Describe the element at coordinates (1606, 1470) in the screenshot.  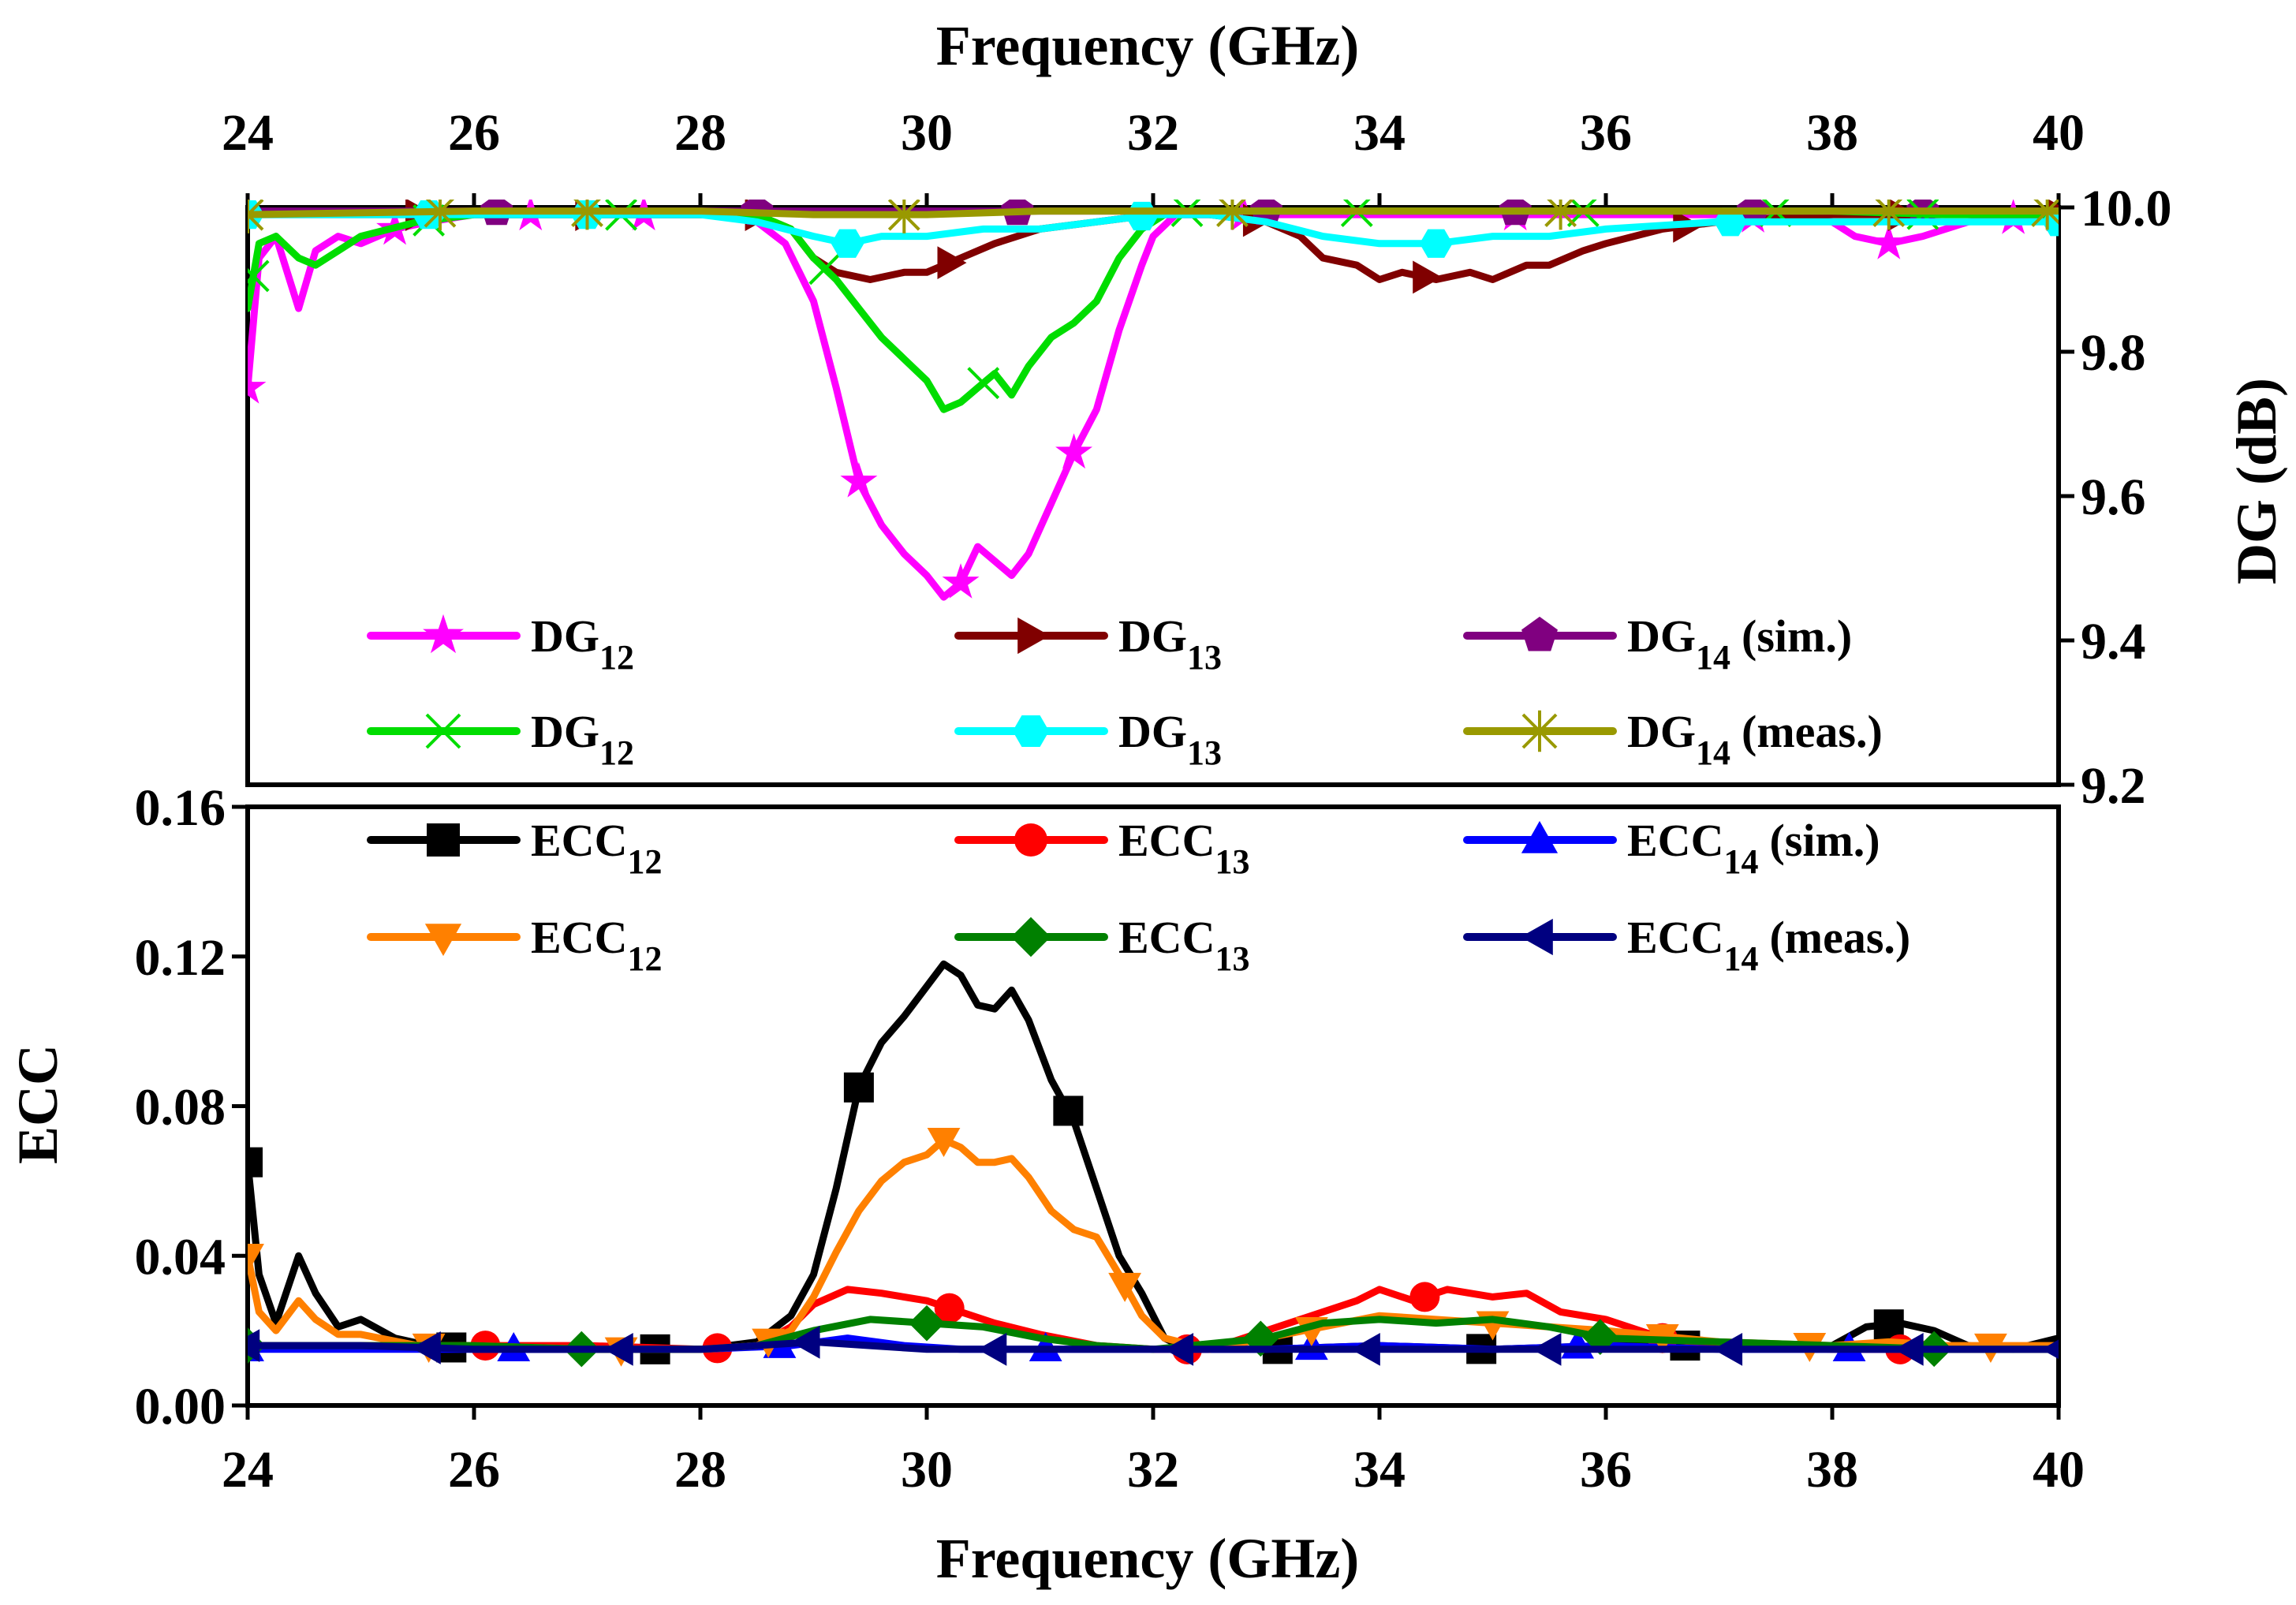
I see `ecc-x-tick-label-6: 36` at that location.